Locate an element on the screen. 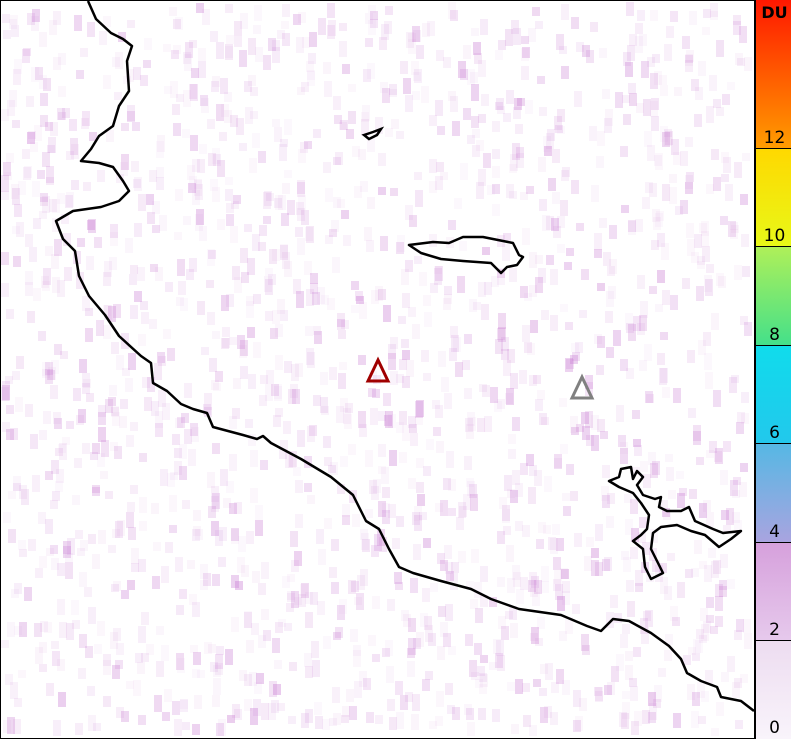 This screenshot has width=791, height=739. colorbar-segment is located at coordinates (773, 394).